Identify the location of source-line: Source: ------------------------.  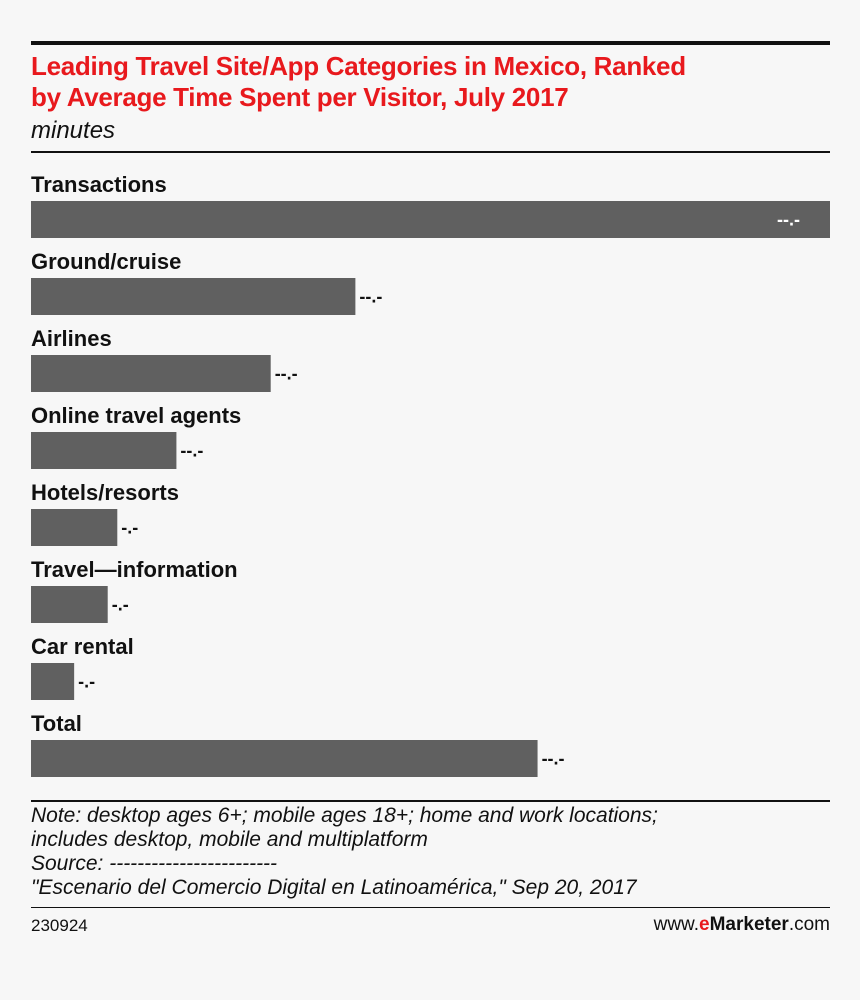
(154, 863).